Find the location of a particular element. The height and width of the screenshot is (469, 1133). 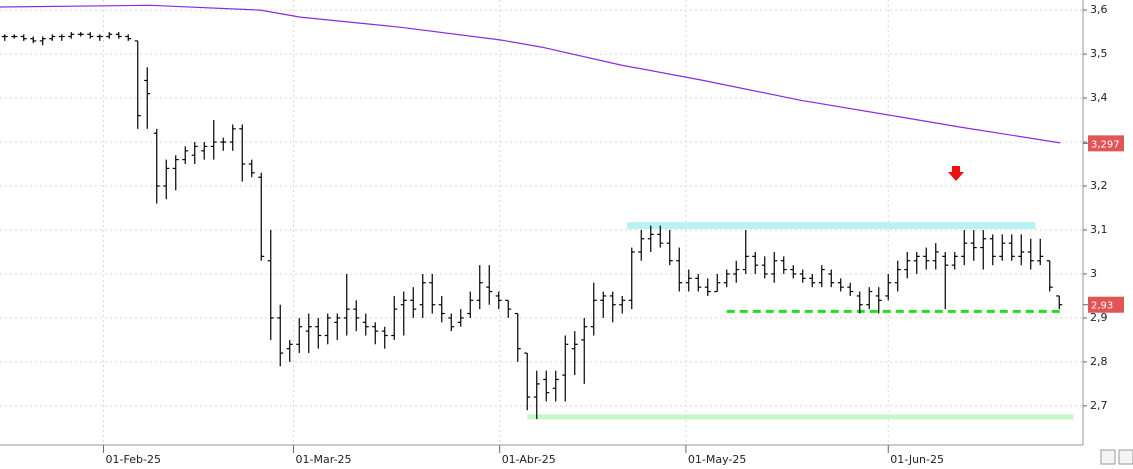

y-tick-label: 2,8 is located at coordinates (1099, 361).